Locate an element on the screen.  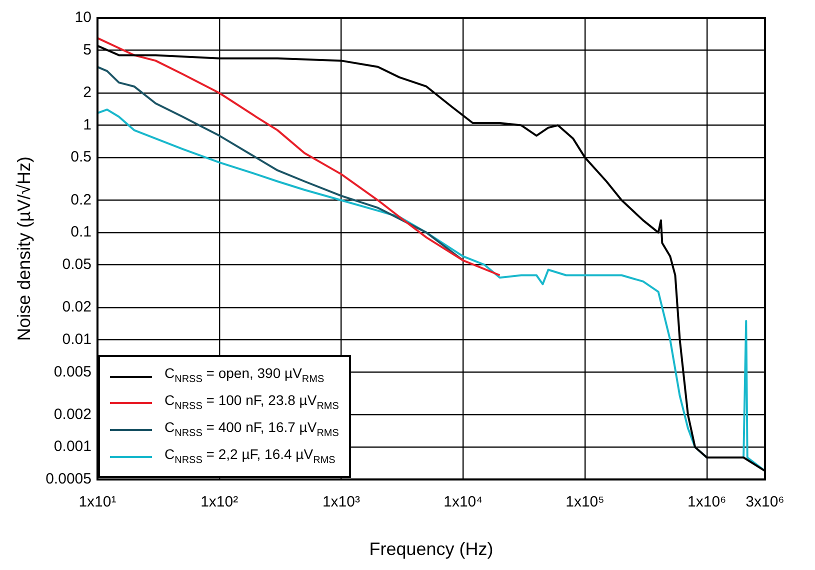
y-tick-label: 10 is located at coordinates (83, 17).